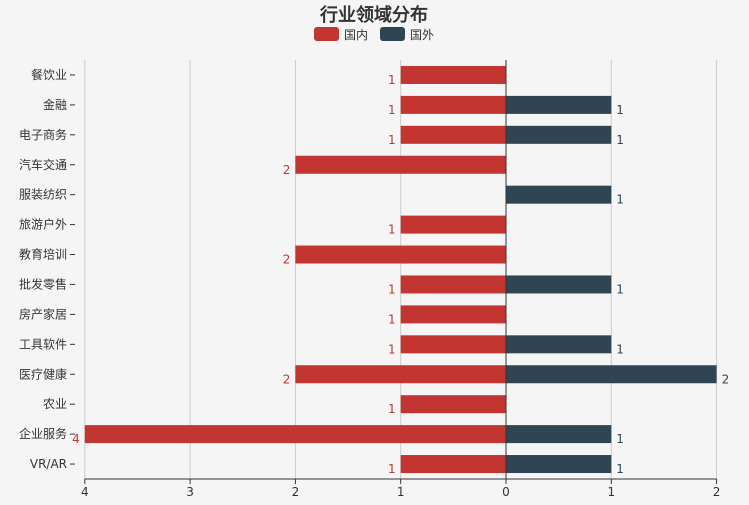 The width and height of the screenshot is (749, 505). I want to click on chart-title: 行业领域分布, so click(373, 15).